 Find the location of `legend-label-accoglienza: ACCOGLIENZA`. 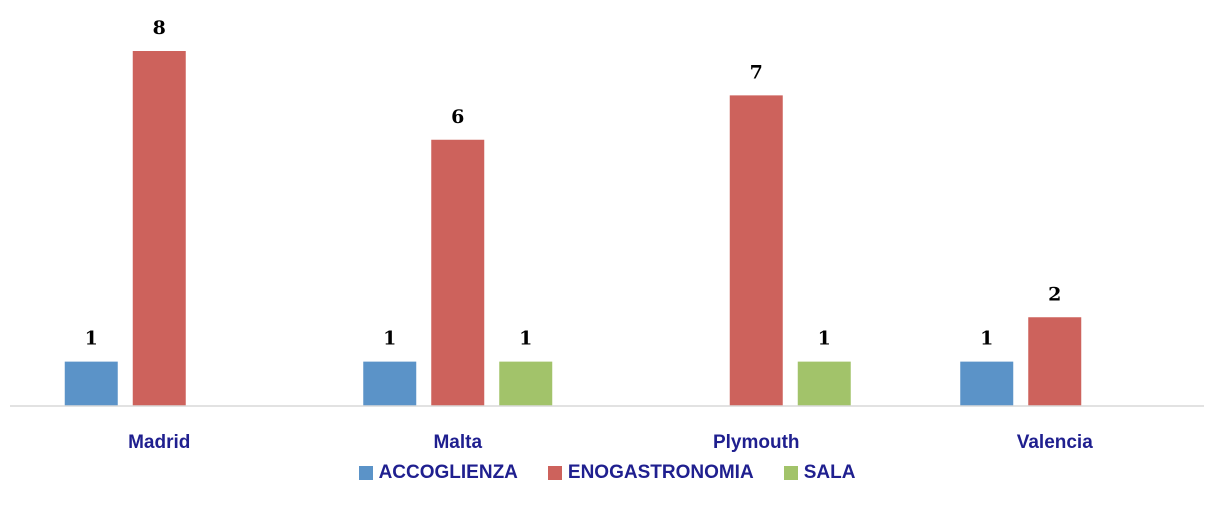

legend-label-accoglienza: ACCOGLIENZA is located at coordinates (448, 472).